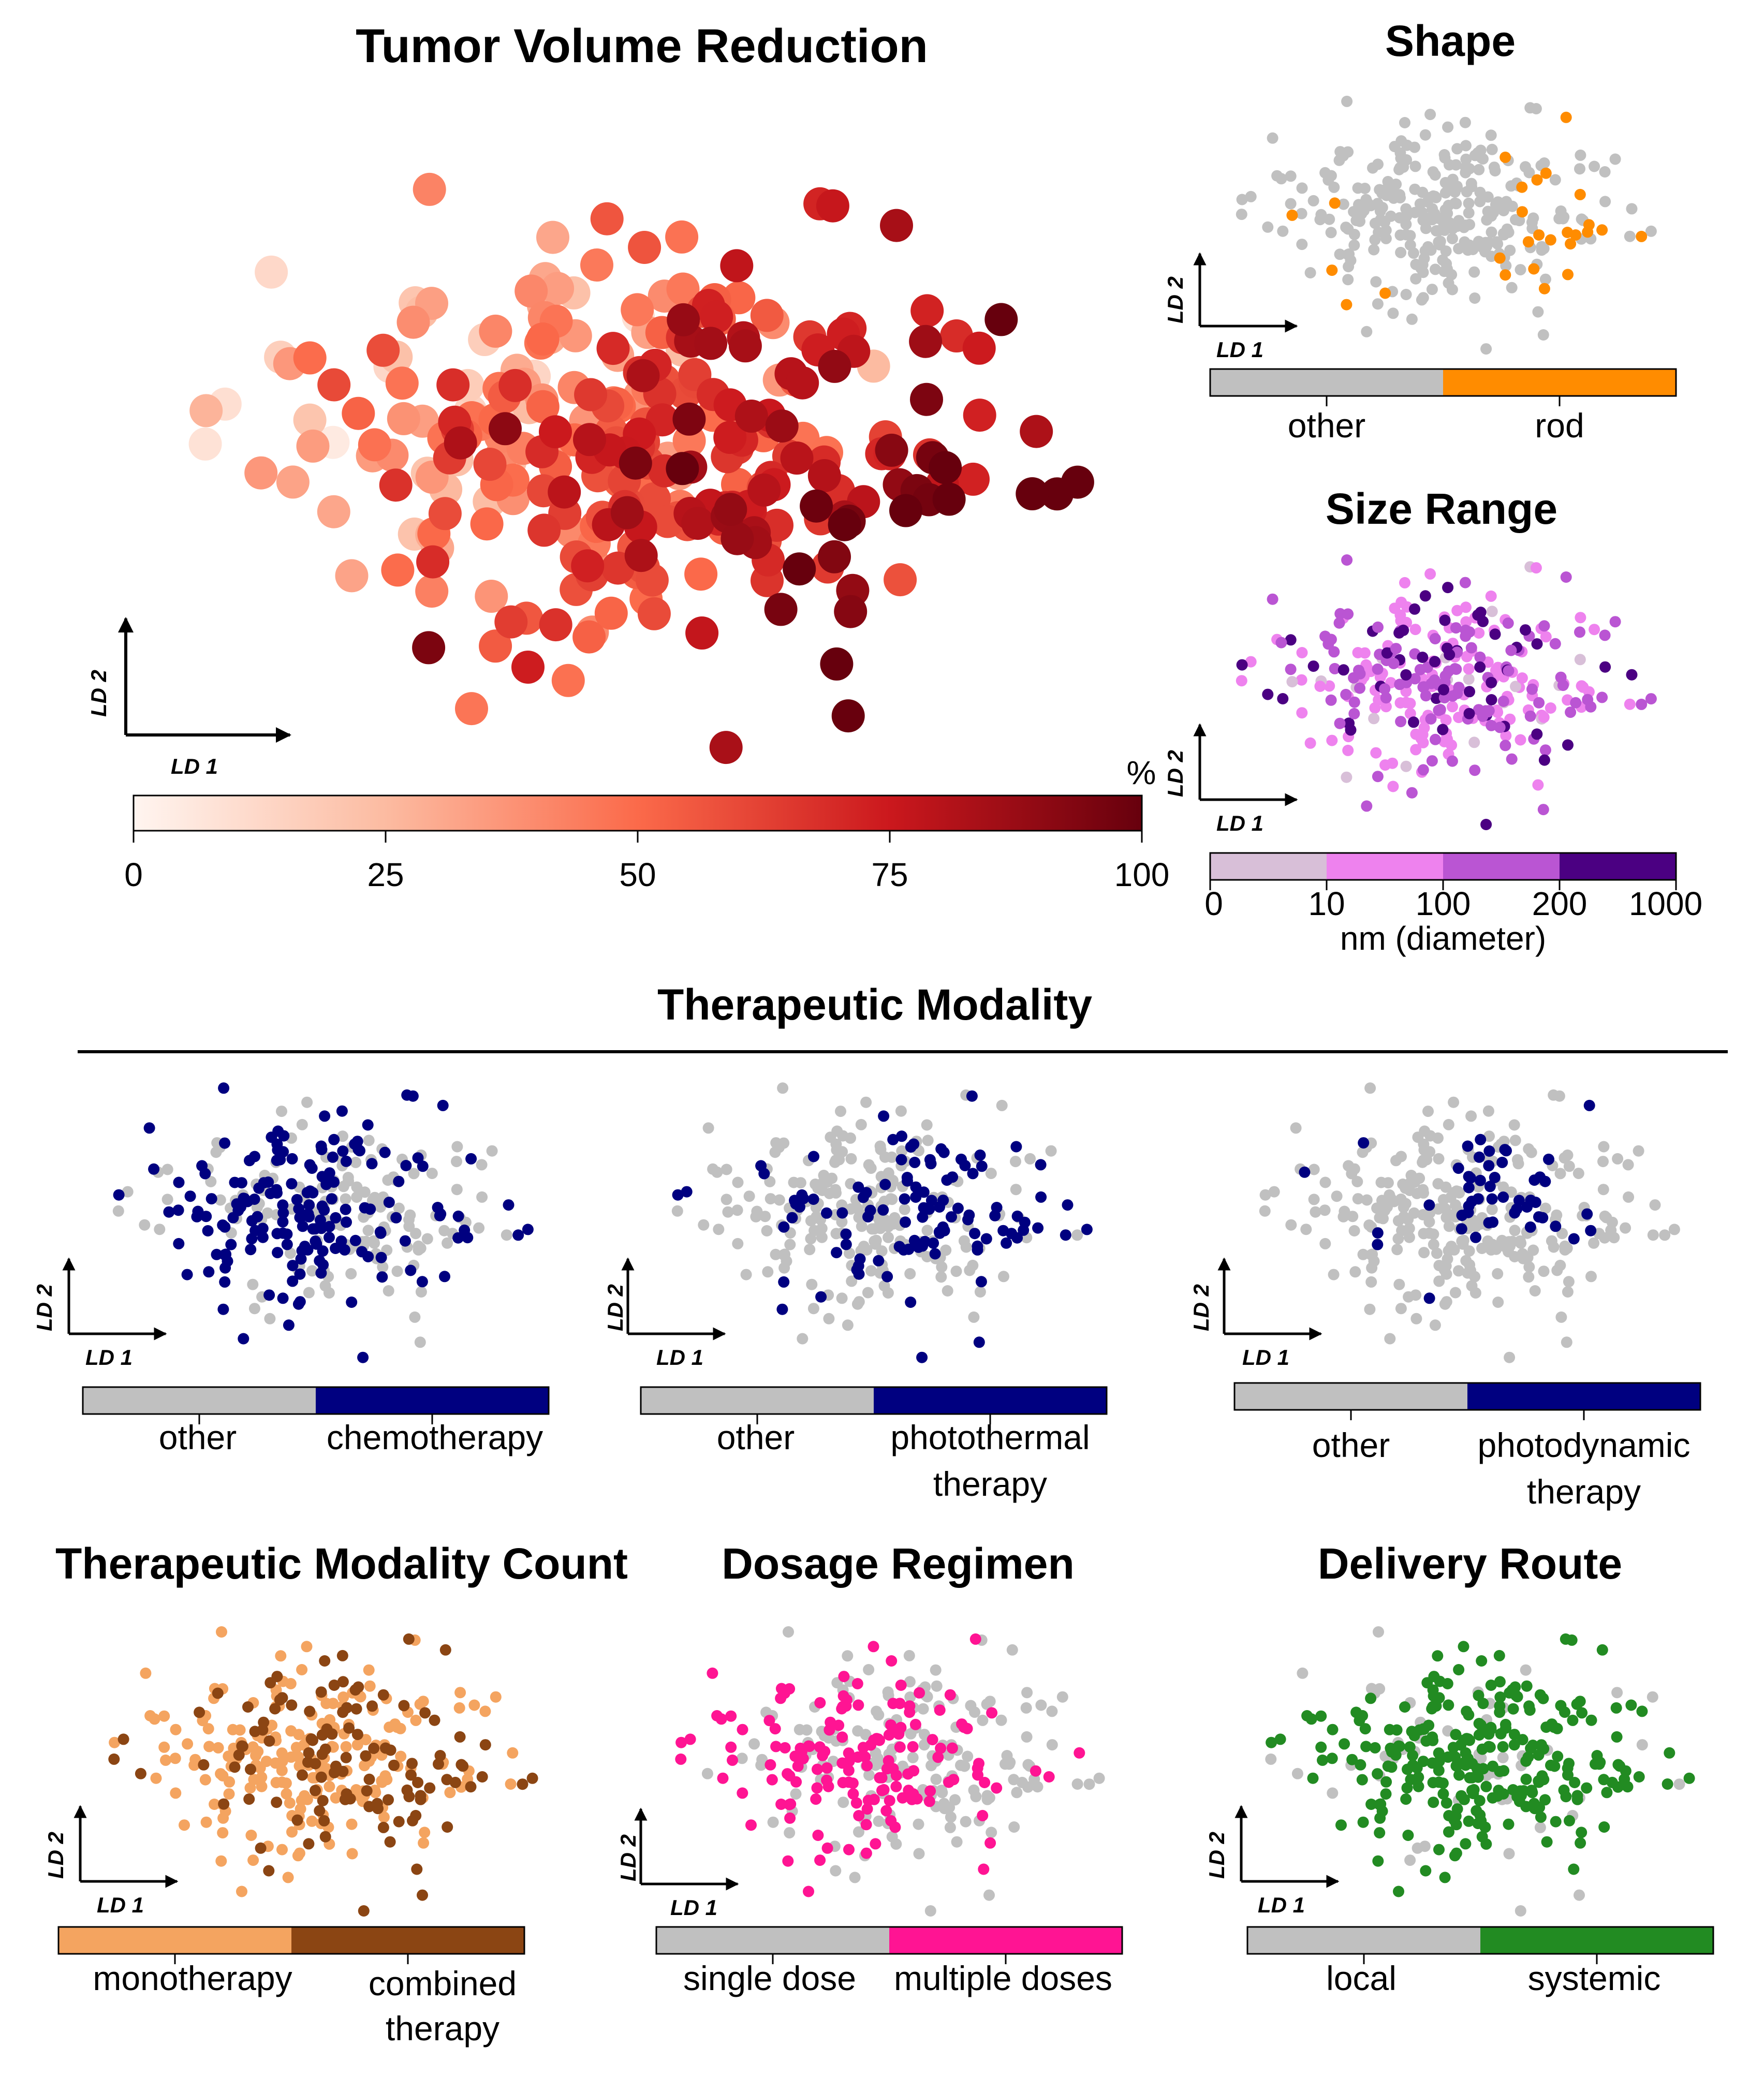  What do you see at coordinates (642, 46) in the screenshot?
I see `tumor-title: Tumor Volume Reduction` at bounding box center [642, 46].